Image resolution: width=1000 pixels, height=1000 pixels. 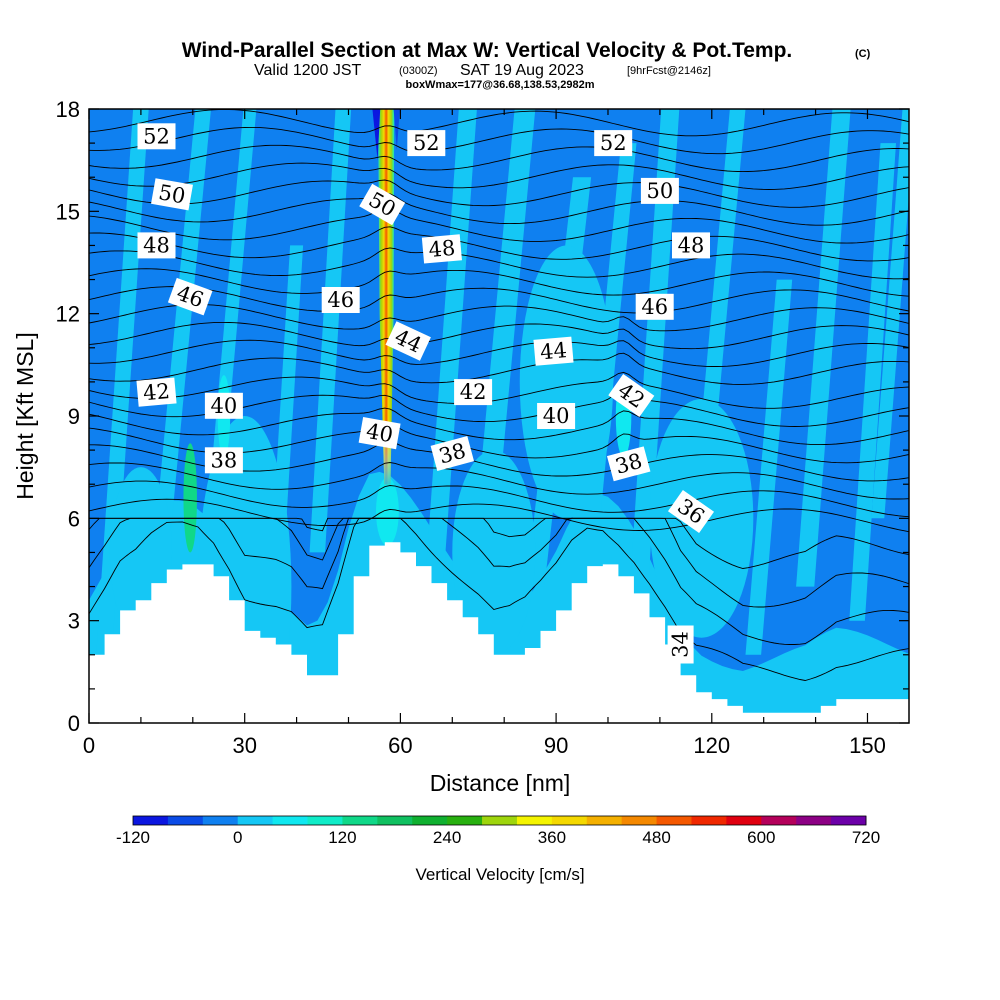 I want to click on colorbar: -120 0 120 240 360 480 600 720, so click(x=498, y=831).